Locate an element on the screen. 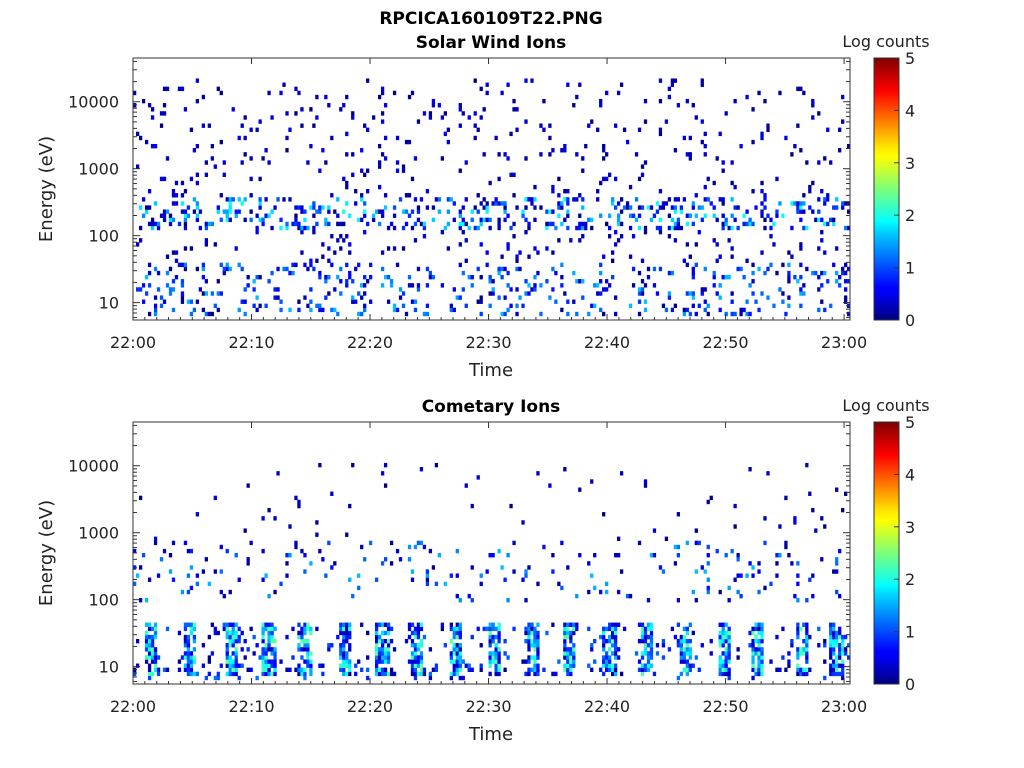 This screenshot has width=1024, height=768. colorbar-gradient is located at coordinates (886, 553).